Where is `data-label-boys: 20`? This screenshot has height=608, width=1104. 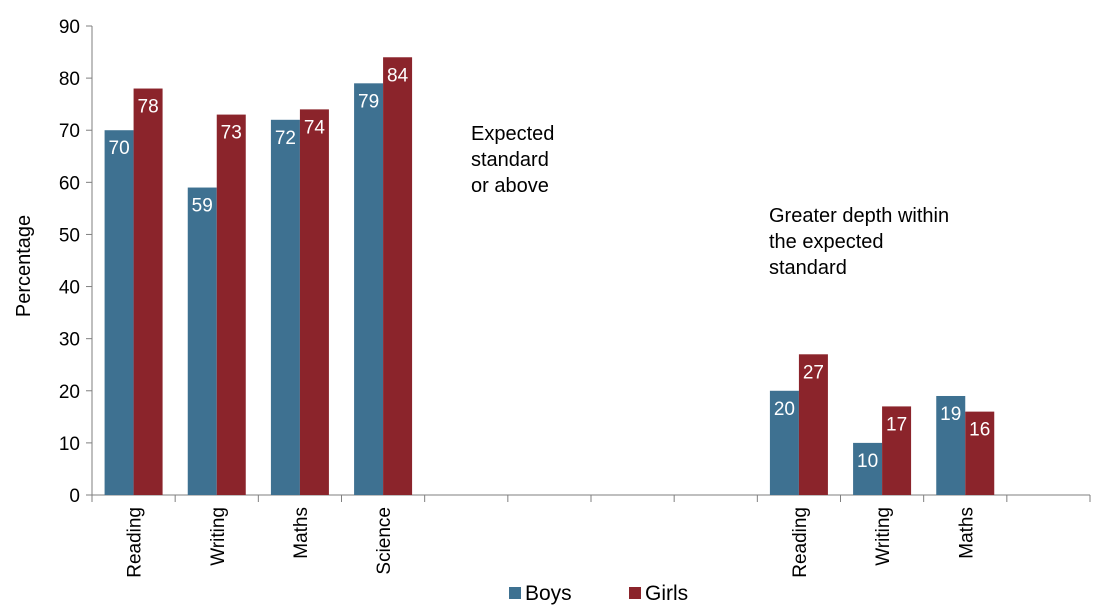 data-label-boys: 20 is located at coordinates (784, 409).